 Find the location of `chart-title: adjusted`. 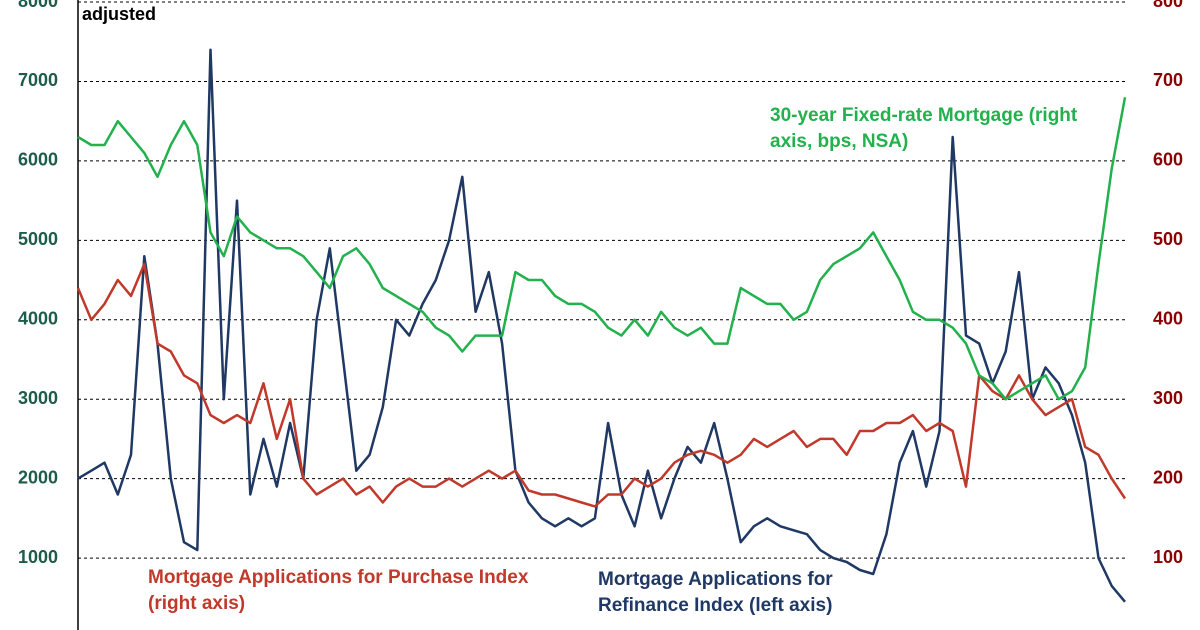

chart-title: adjusted is located at coordinates (119, 14).